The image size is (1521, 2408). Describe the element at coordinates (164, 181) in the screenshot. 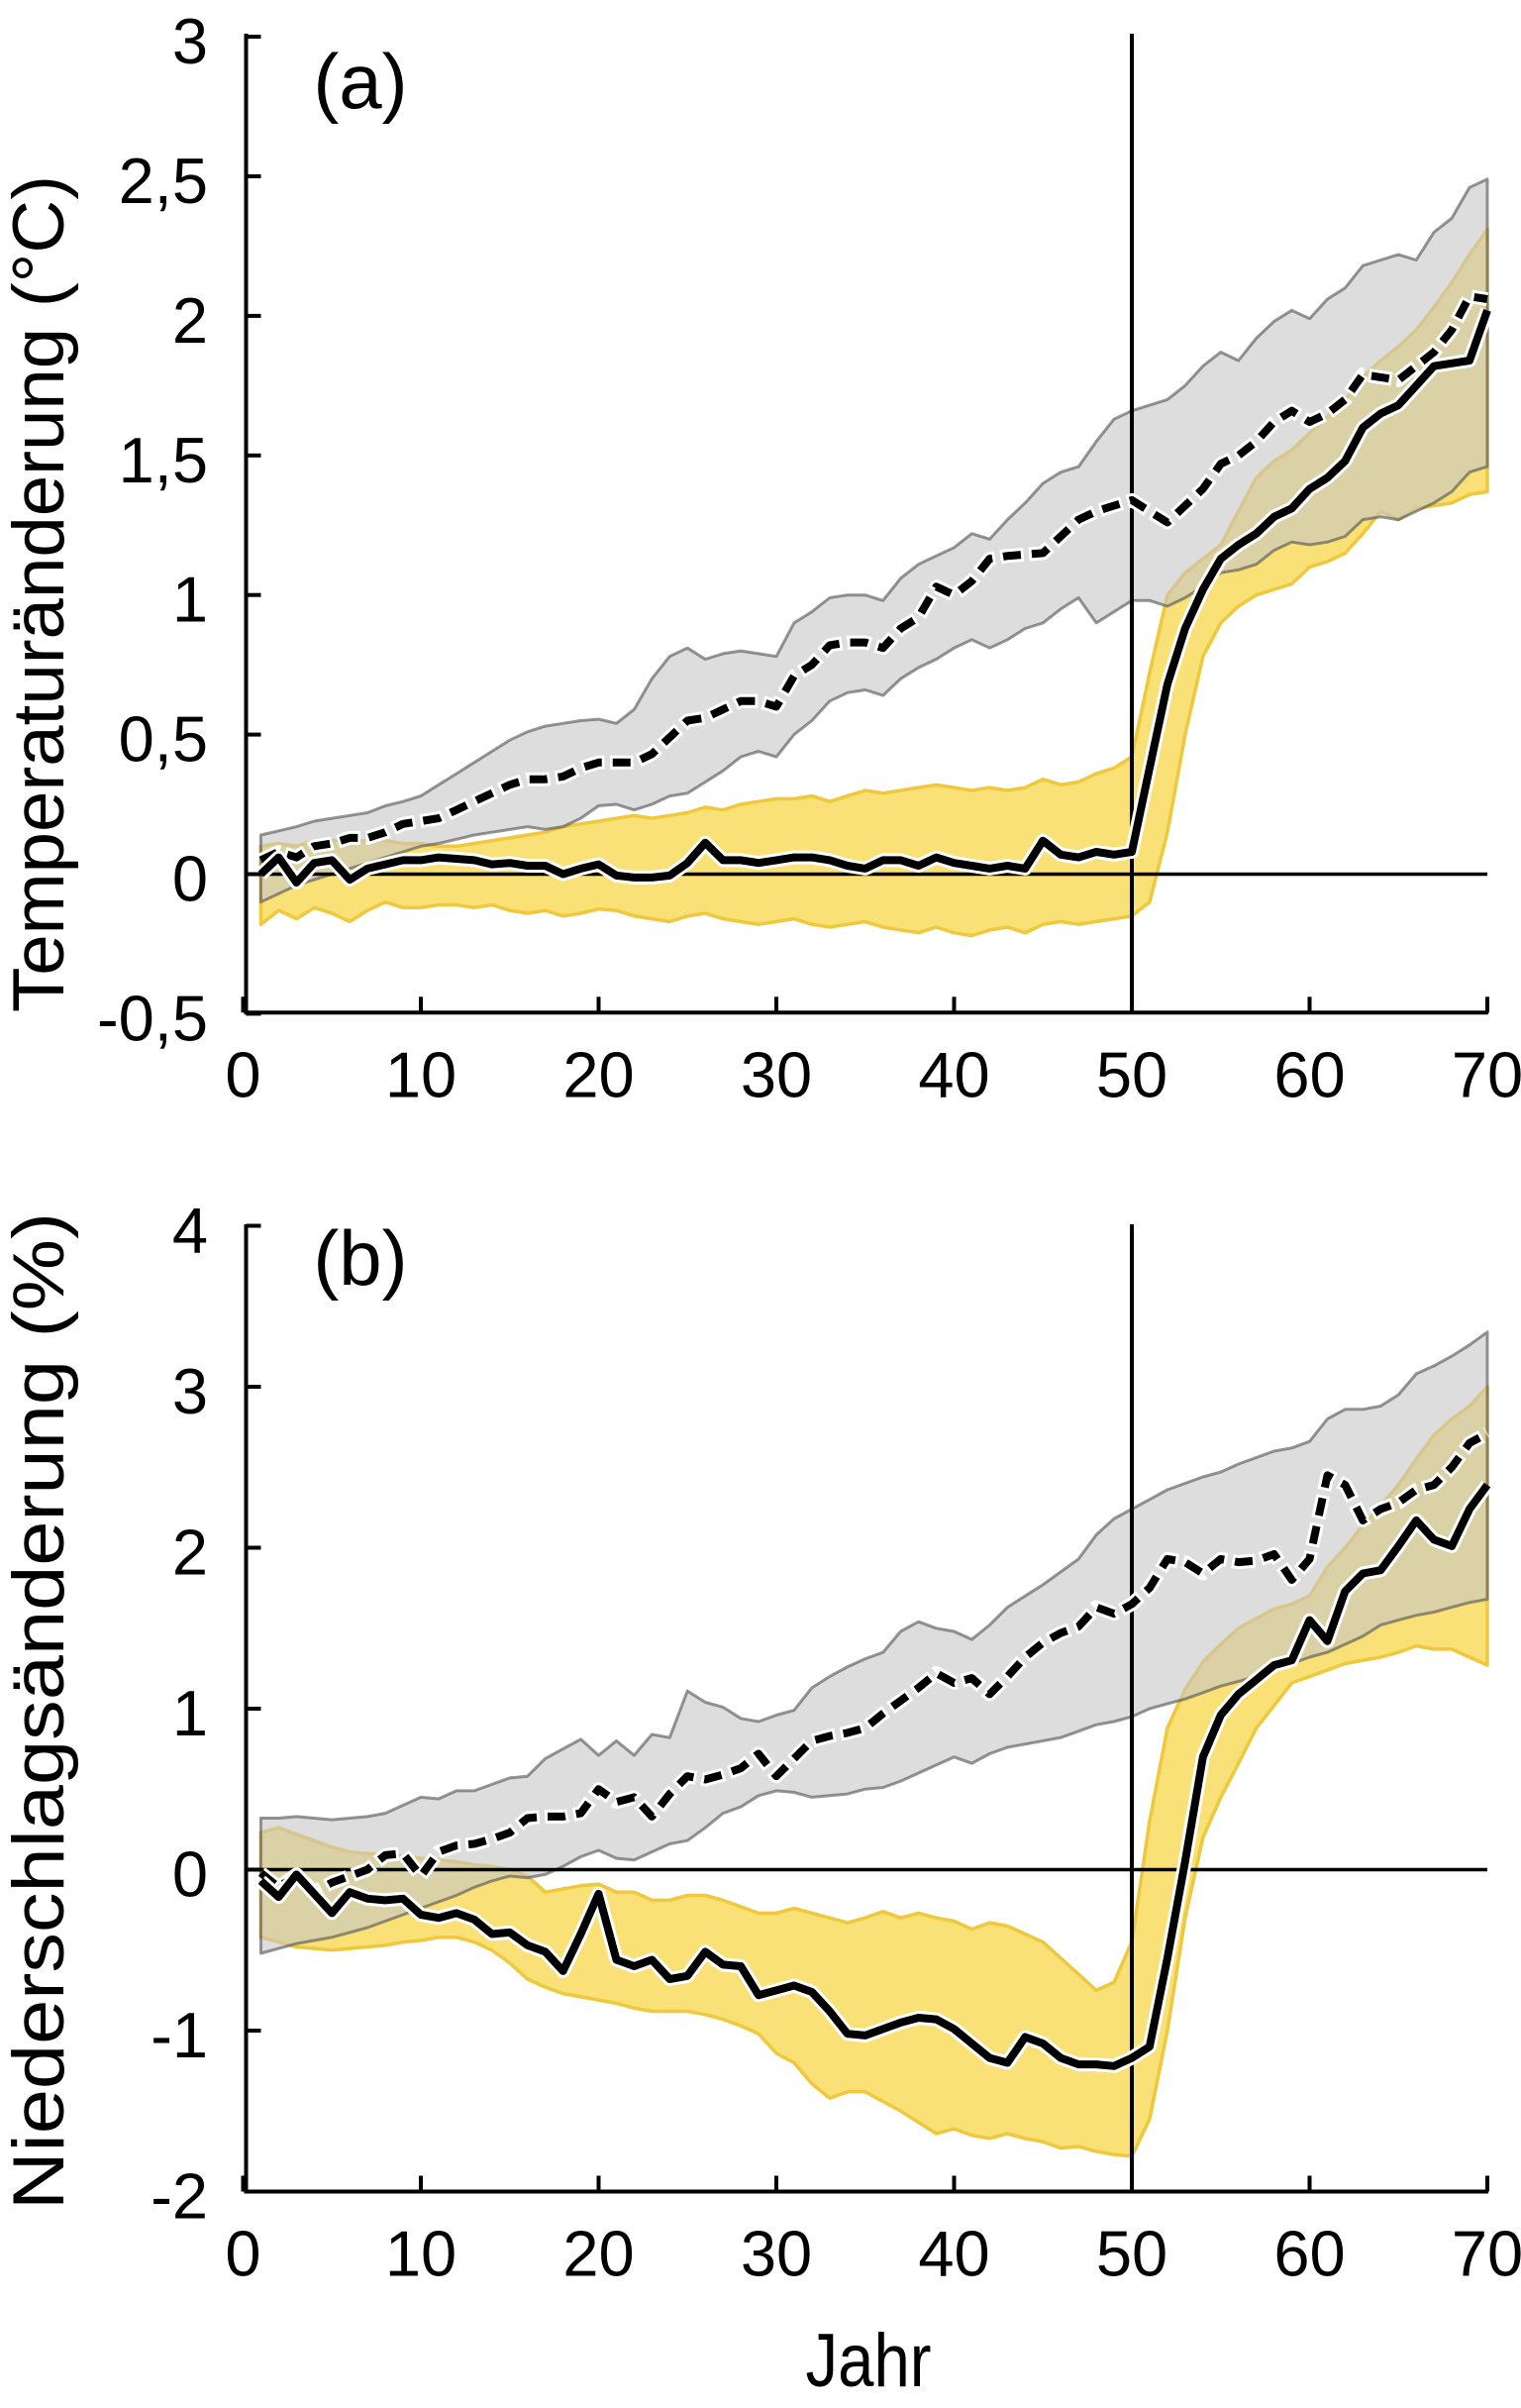

I see `svg-text: 2,5` at that location.